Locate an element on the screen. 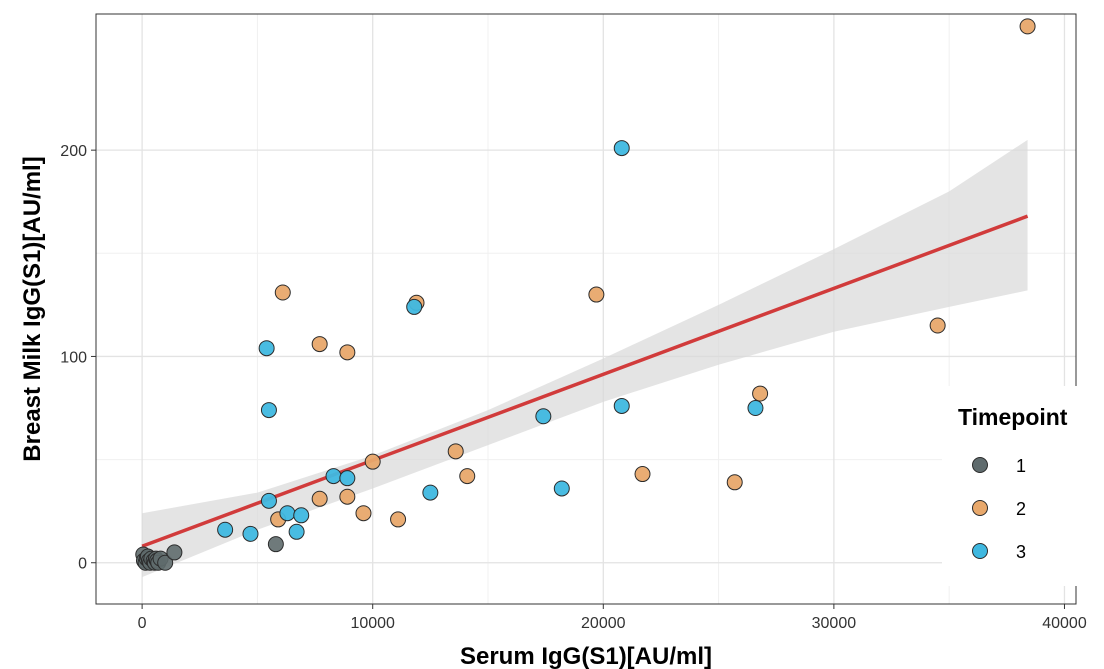  x-tick-label: 30000 is located at coordinates (834, 623).